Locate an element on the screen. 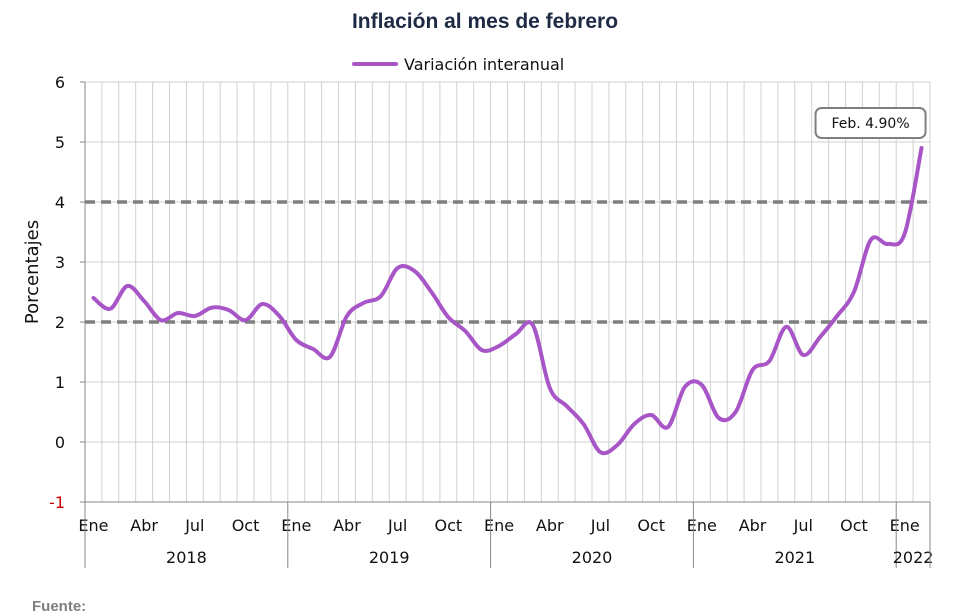 The height and width of the screenshot is (615, 970). annotation-box is located at coordinates (870, 123).